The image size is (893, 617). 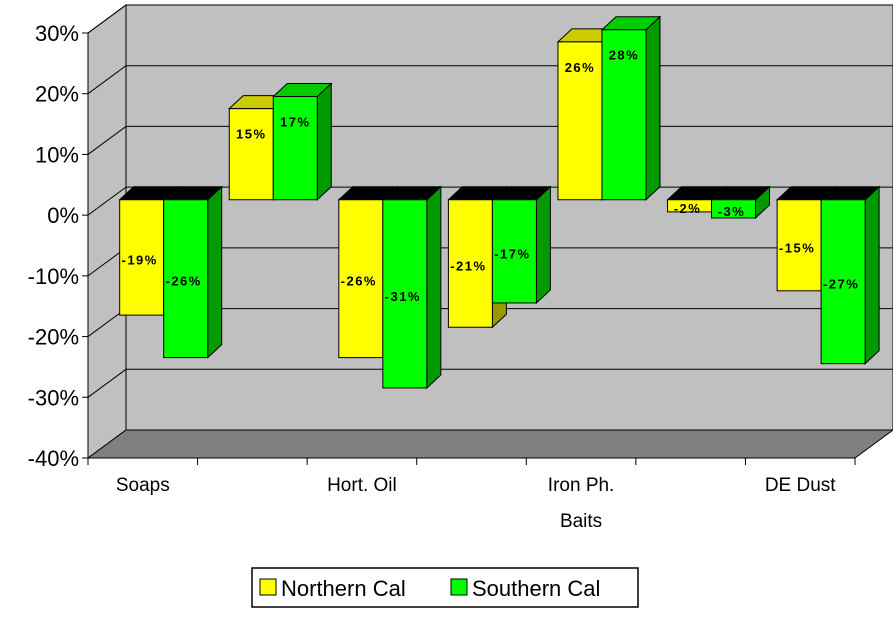 I want to click on data-label: -17%, so click(x=512, y=253).